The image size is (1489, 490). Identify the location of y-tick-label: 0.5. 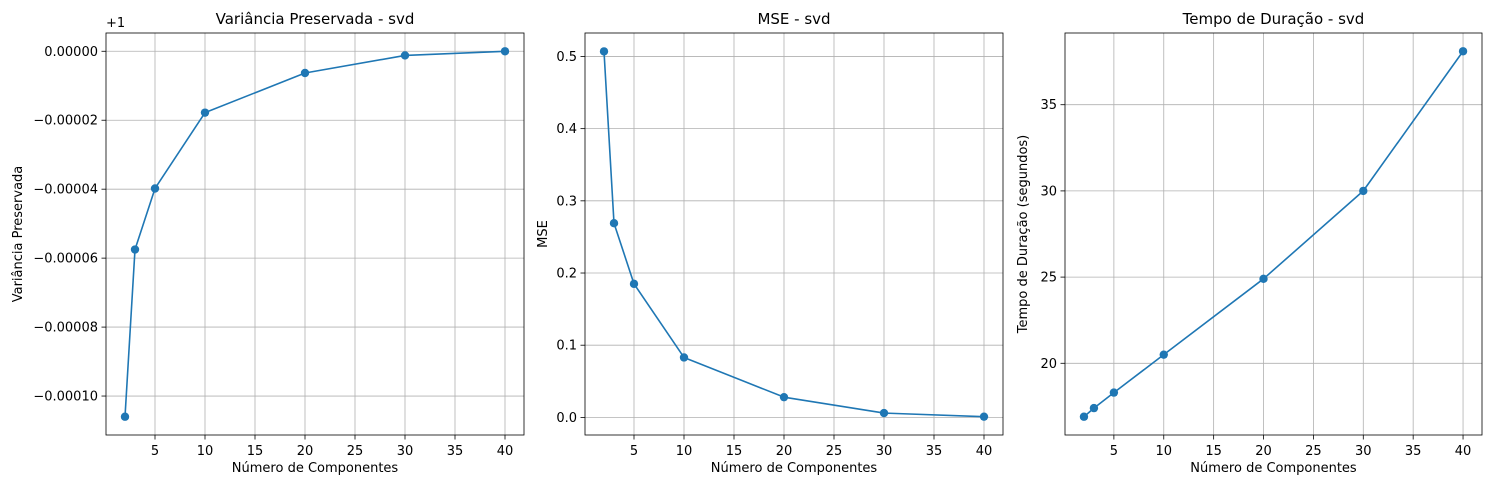
(566, 57).